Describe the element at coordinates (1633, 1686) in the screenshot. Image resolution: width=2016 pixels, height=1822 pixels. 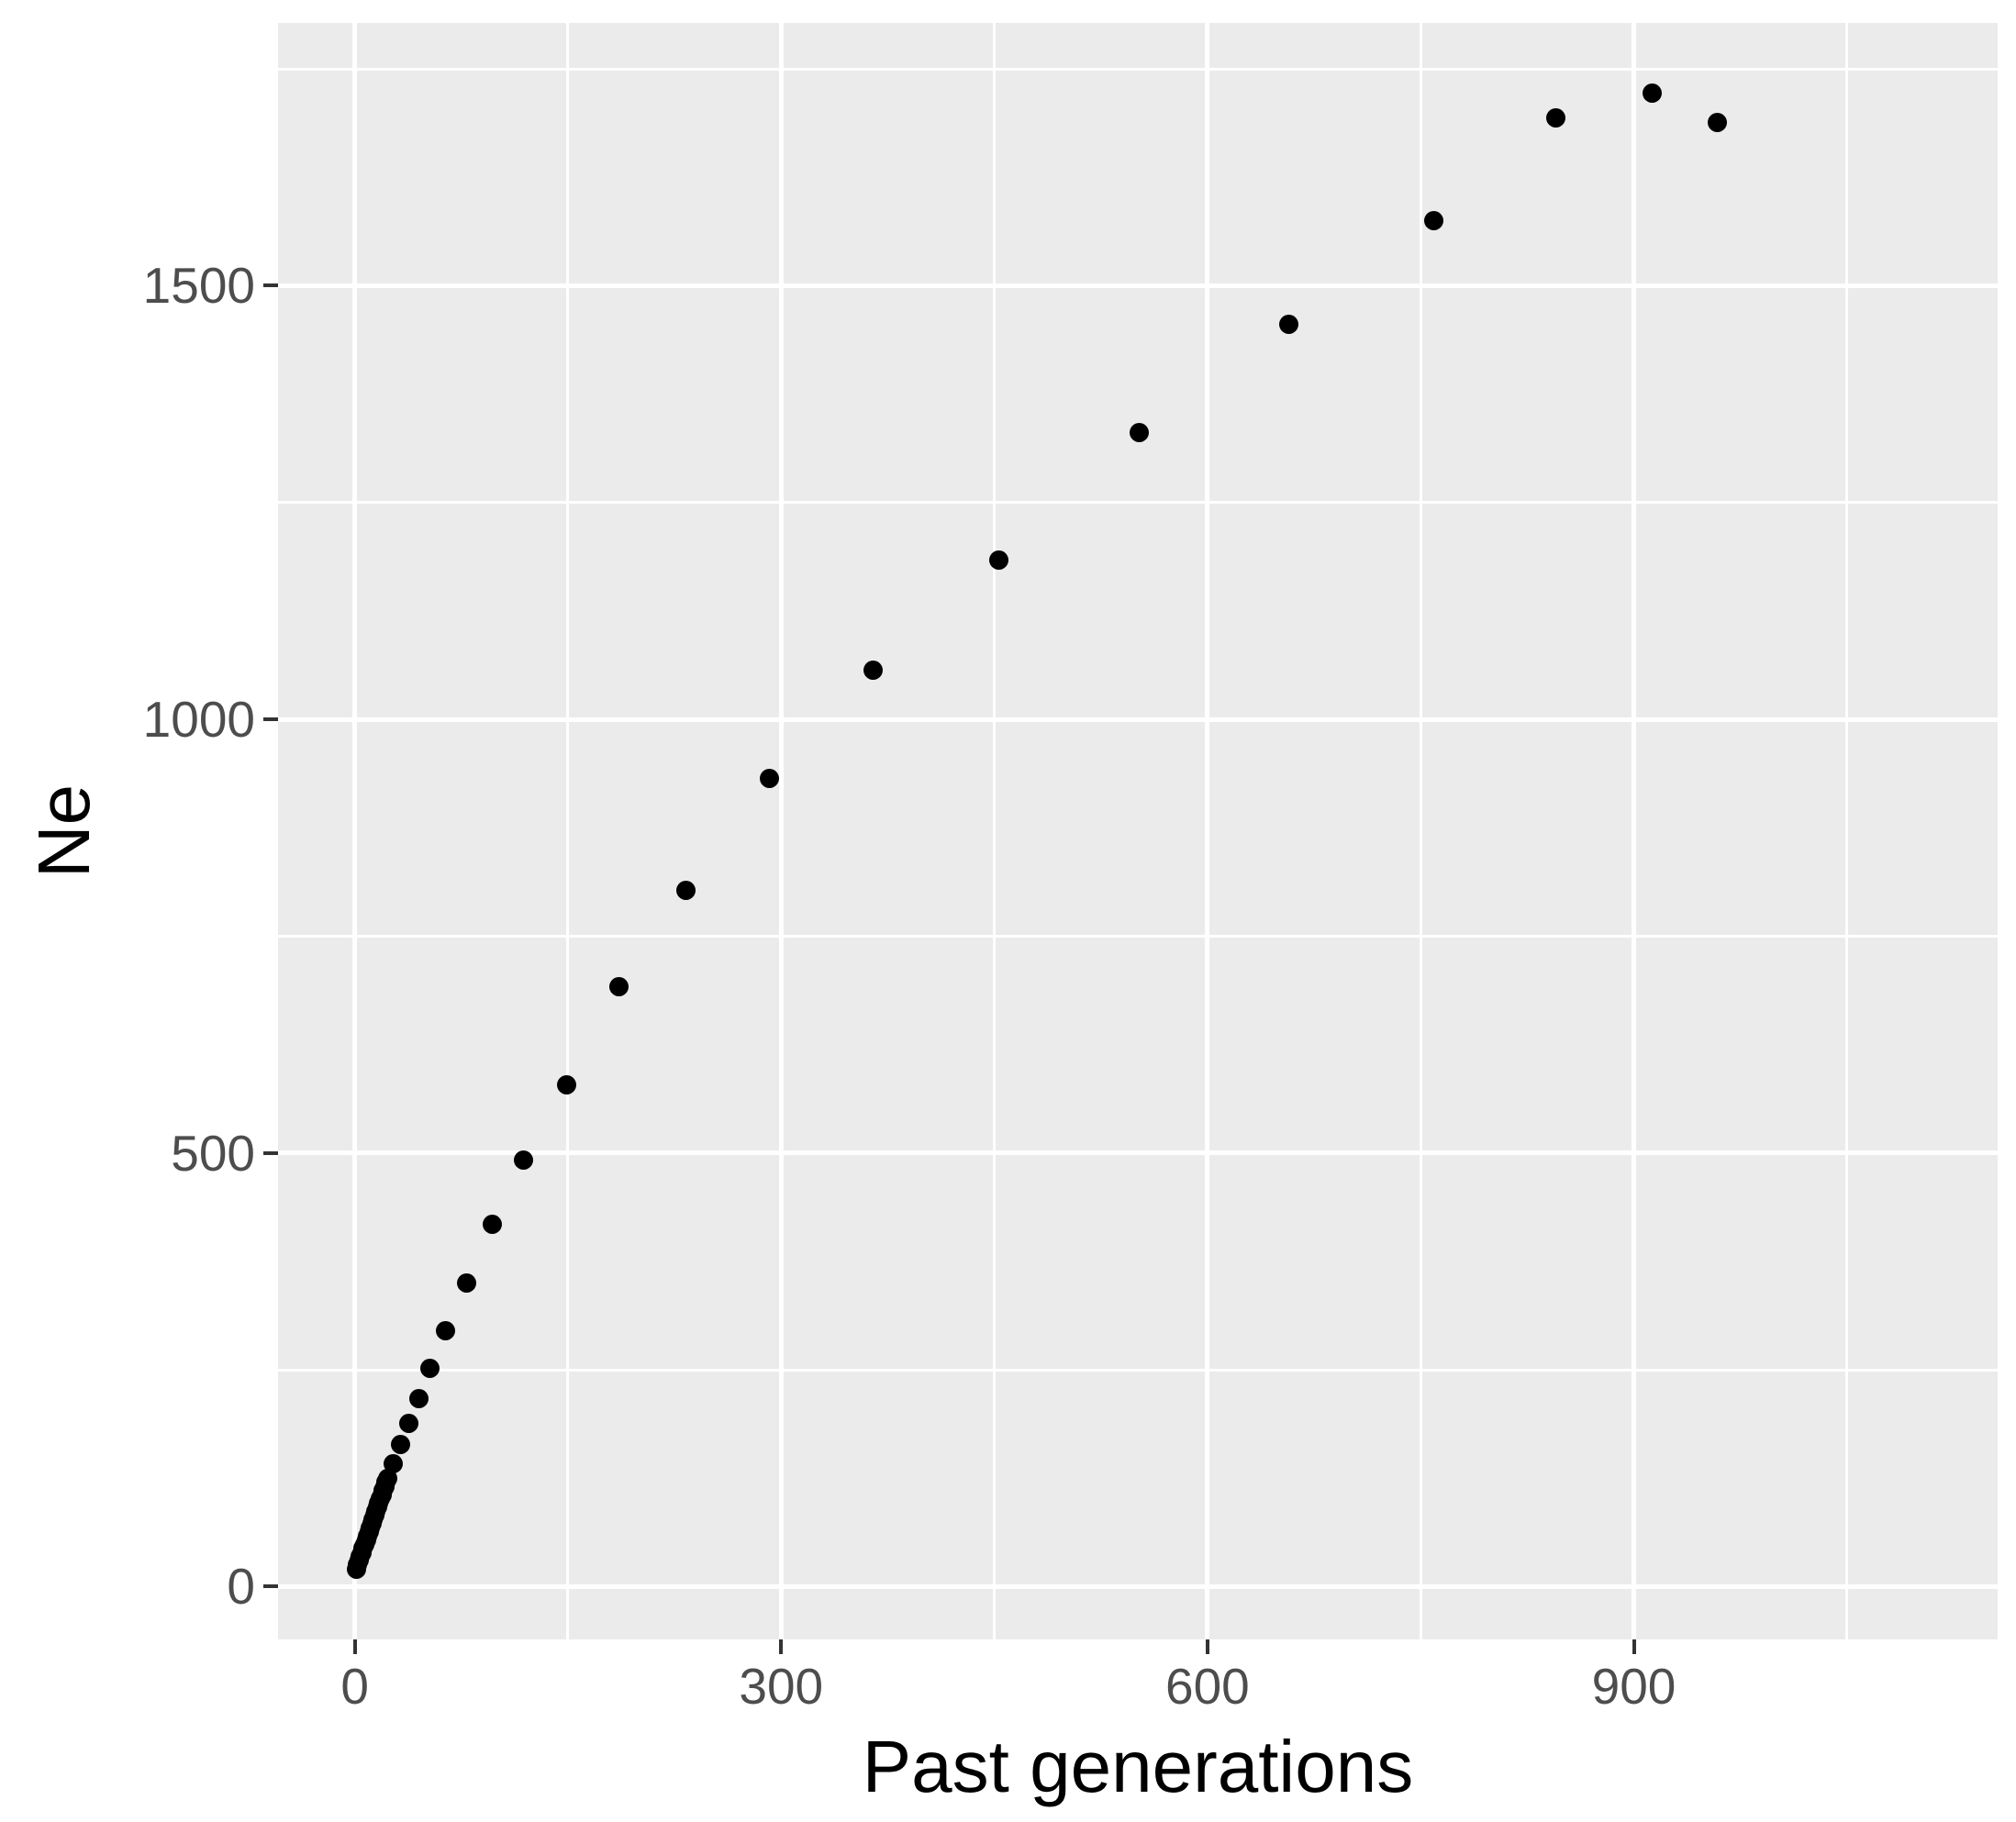
I see `x-tick-label: 900` at that location.